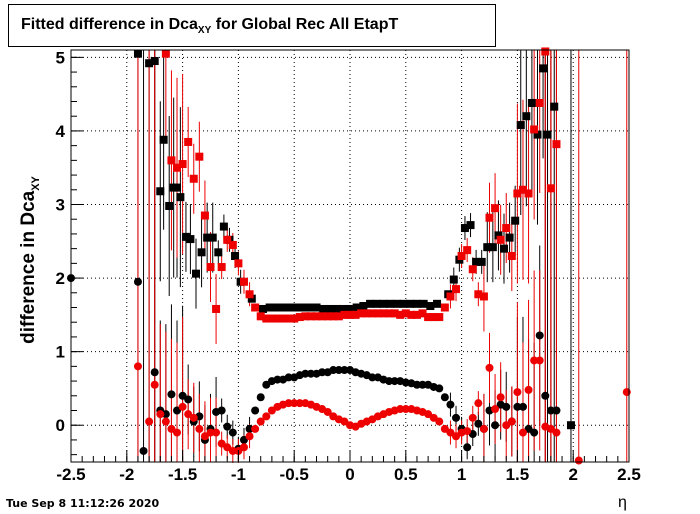 Image resolution: width=700 pixels, height=514 pixels. What do you see at coordinates (60, 205) in the screenshot?
I see `y-tick-label: 3` at bounding box center [60, 205].